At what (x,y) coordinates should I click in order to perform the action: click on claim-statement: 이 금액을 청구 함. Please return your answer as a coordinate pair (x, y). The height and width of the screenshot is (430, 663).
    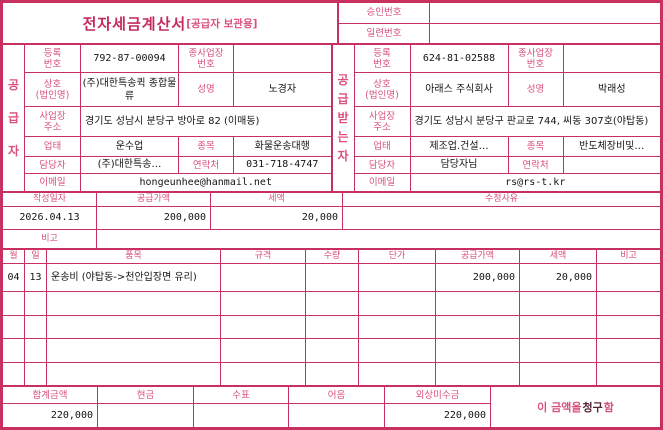
    Looking at the image, I should click on (575, 407).